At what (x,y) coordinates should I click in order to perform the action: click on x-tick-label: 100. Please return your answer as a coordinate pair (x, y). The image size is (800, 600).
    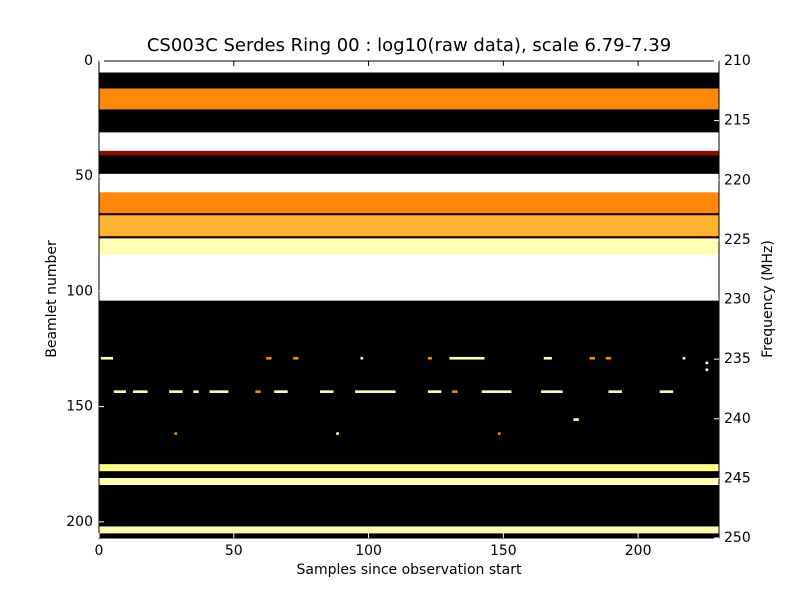
    Looking at the image, I should click on (368, 551).